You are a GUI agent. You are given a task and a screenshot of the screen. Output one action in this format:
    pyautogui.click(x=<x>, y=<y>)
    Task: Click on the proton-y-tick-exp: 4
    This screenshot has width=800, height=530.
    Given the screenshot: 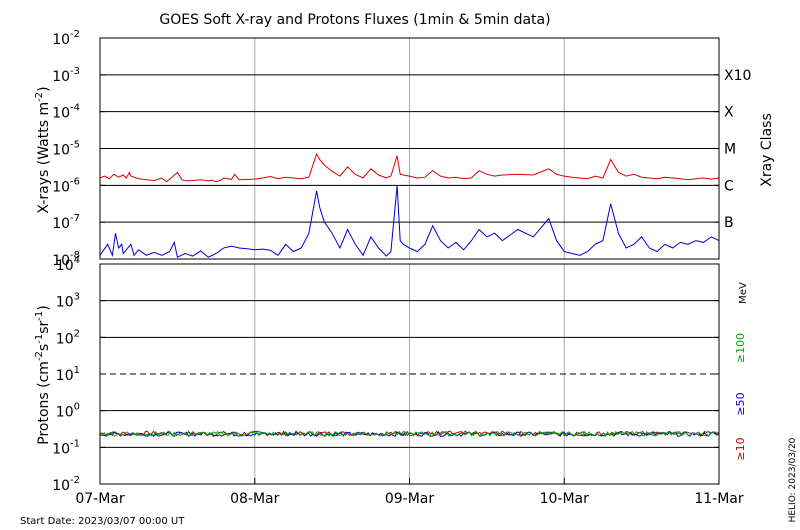 What is the action you would take?
    pyautogui.click(x=77, y=260)
    